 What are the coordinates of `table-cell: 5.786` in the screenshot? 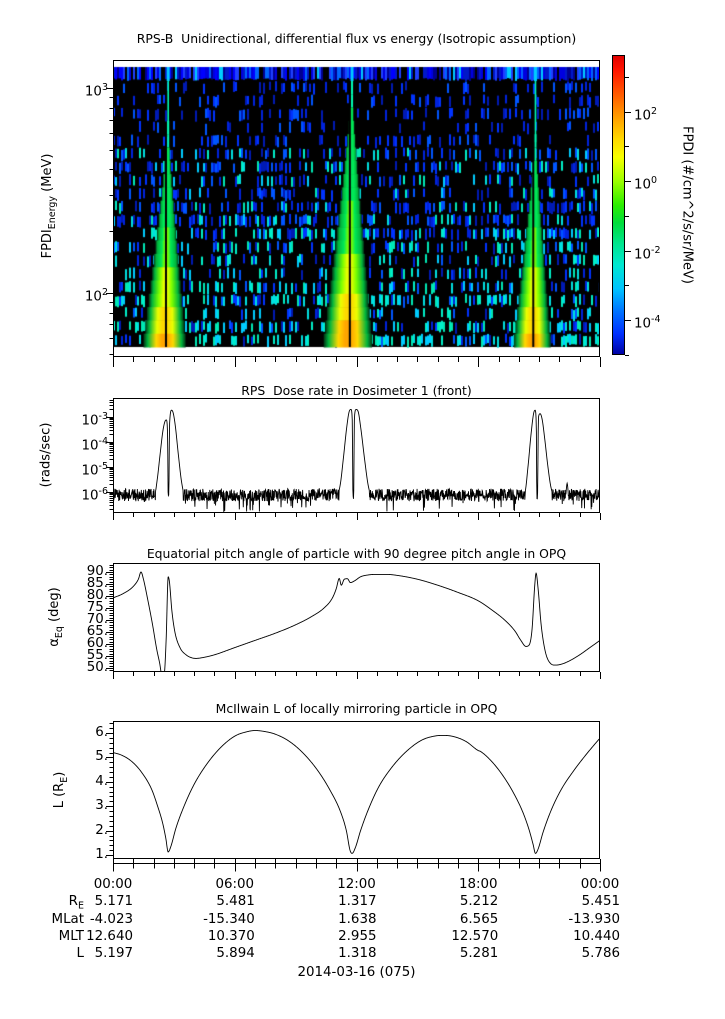 It's located at (600, 953).